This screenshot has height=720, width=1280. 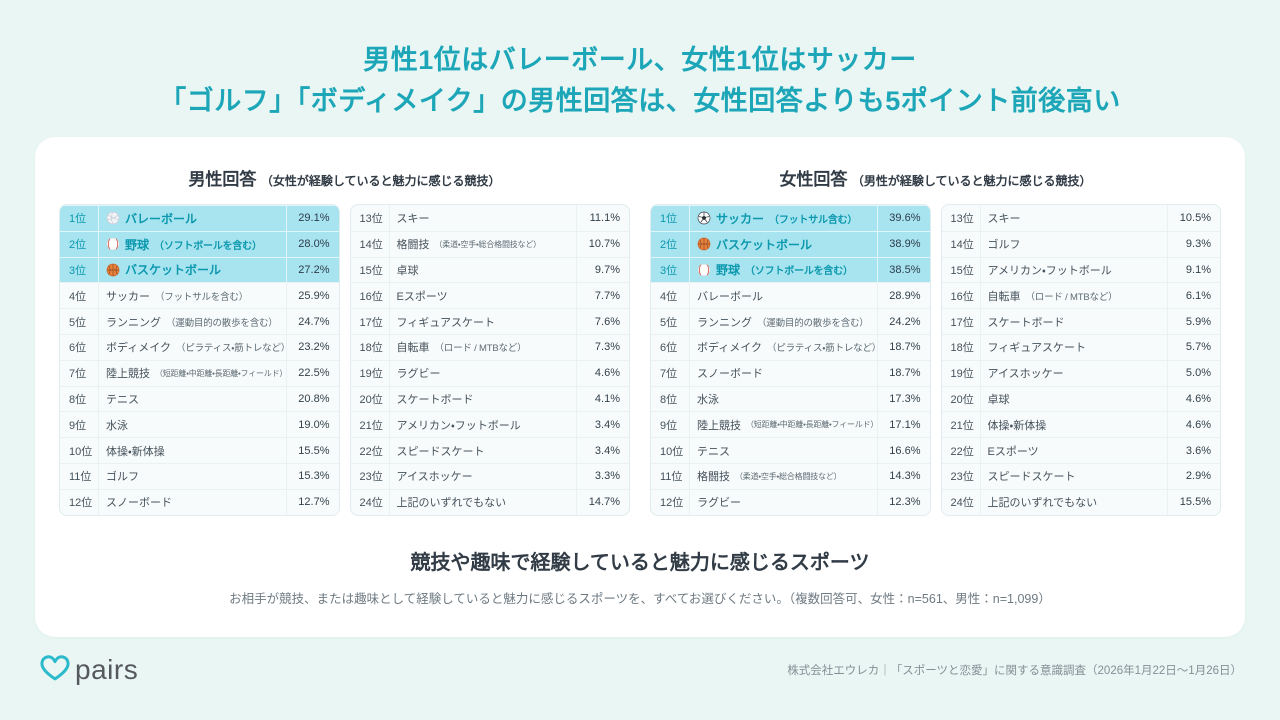 What do you see at coordinates (483, 218) in the screenshot?
I see `sport-name-cell: スキー` at bounding box center [483, 218].